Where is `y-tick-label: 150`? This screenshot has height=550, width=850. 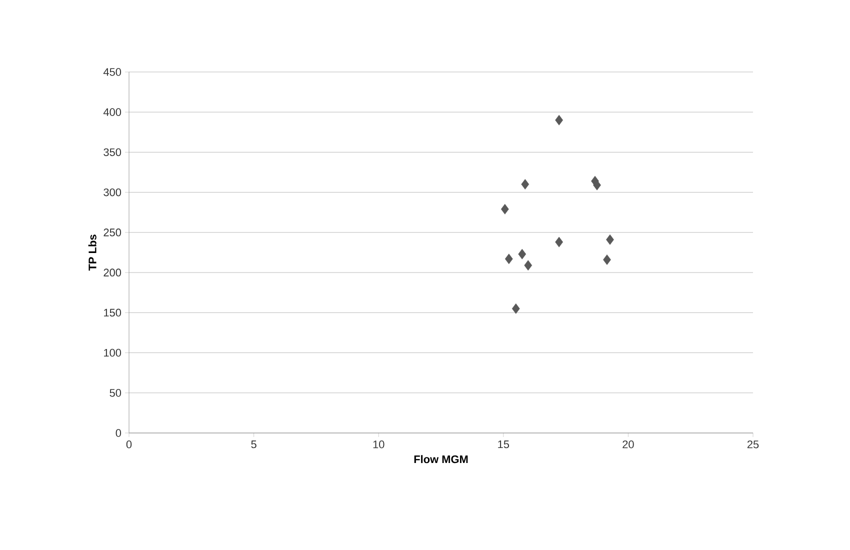 y-tick-label: 150 is located at coordinates (113, 312).